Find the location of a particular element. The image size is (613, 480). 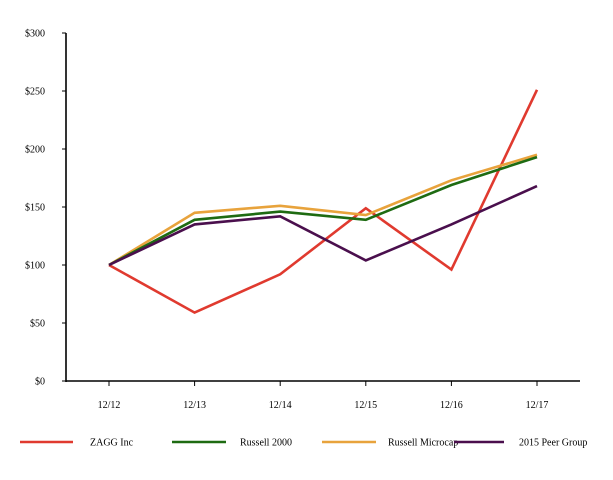

y-tick-label: $250 is located at coordinates (35, 92).